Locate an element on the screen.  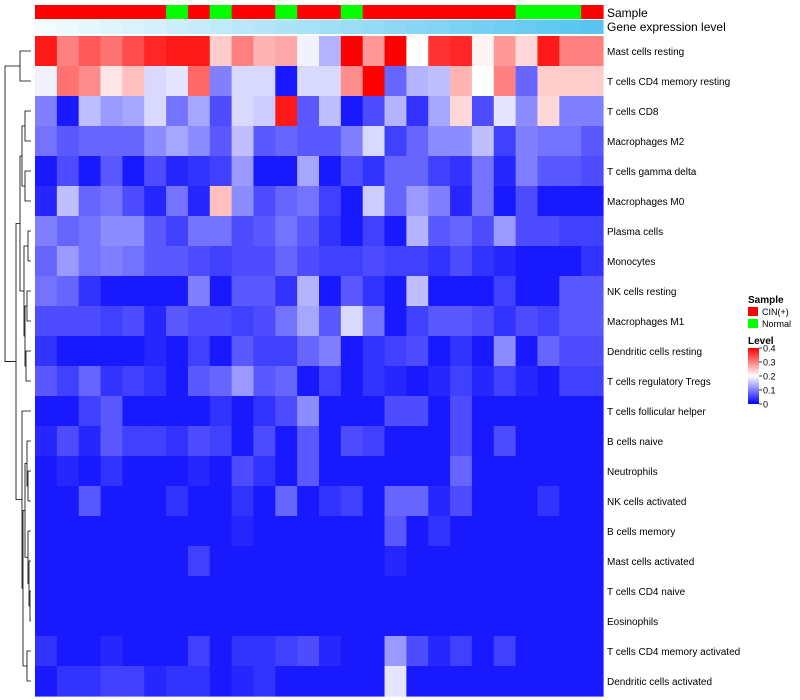
row-label: T cells gamma delta is located at coordinates (652, 172).